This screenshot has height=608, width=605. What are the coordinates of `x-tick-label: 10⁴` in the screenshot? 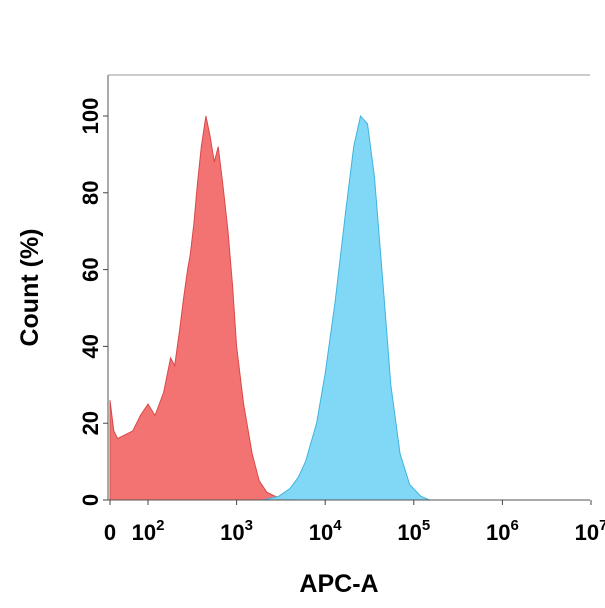 It's located at (325, 531).